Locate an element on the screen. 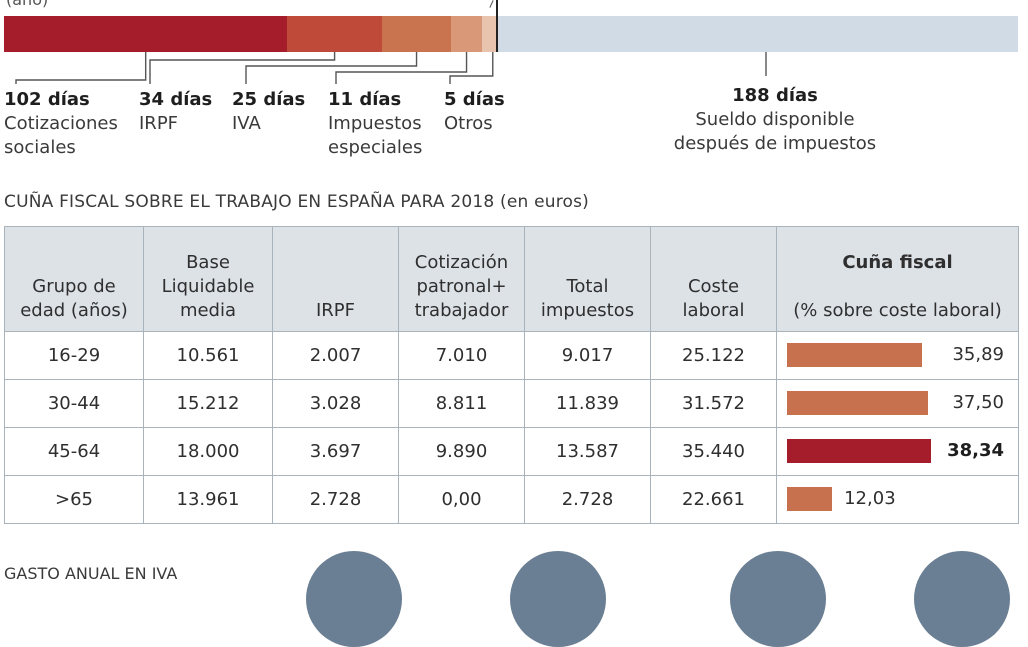 This screenshot has width=1028, height=647. label-category: Otros is located at coordinates (468, 123).